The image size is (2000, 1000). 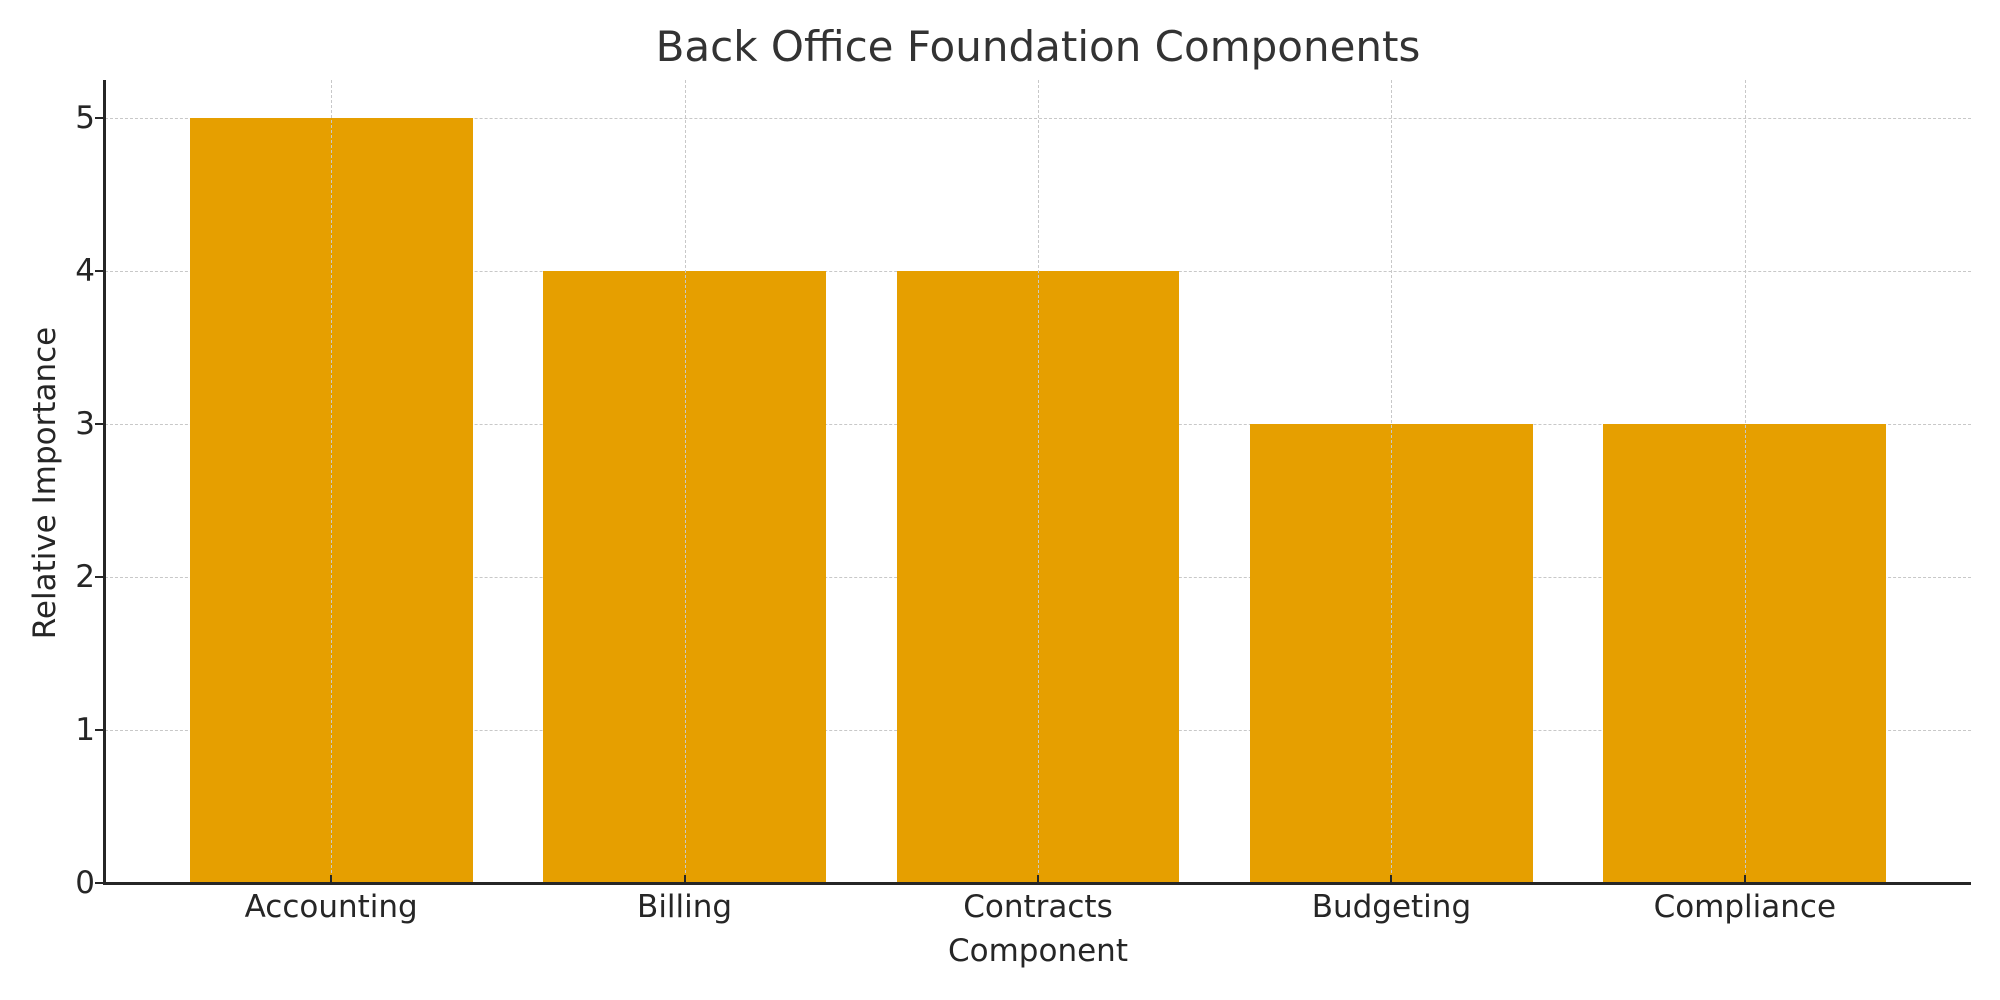 I want to click on chart-title: Back Office Foundation Components, so click(x=1038, y=46).